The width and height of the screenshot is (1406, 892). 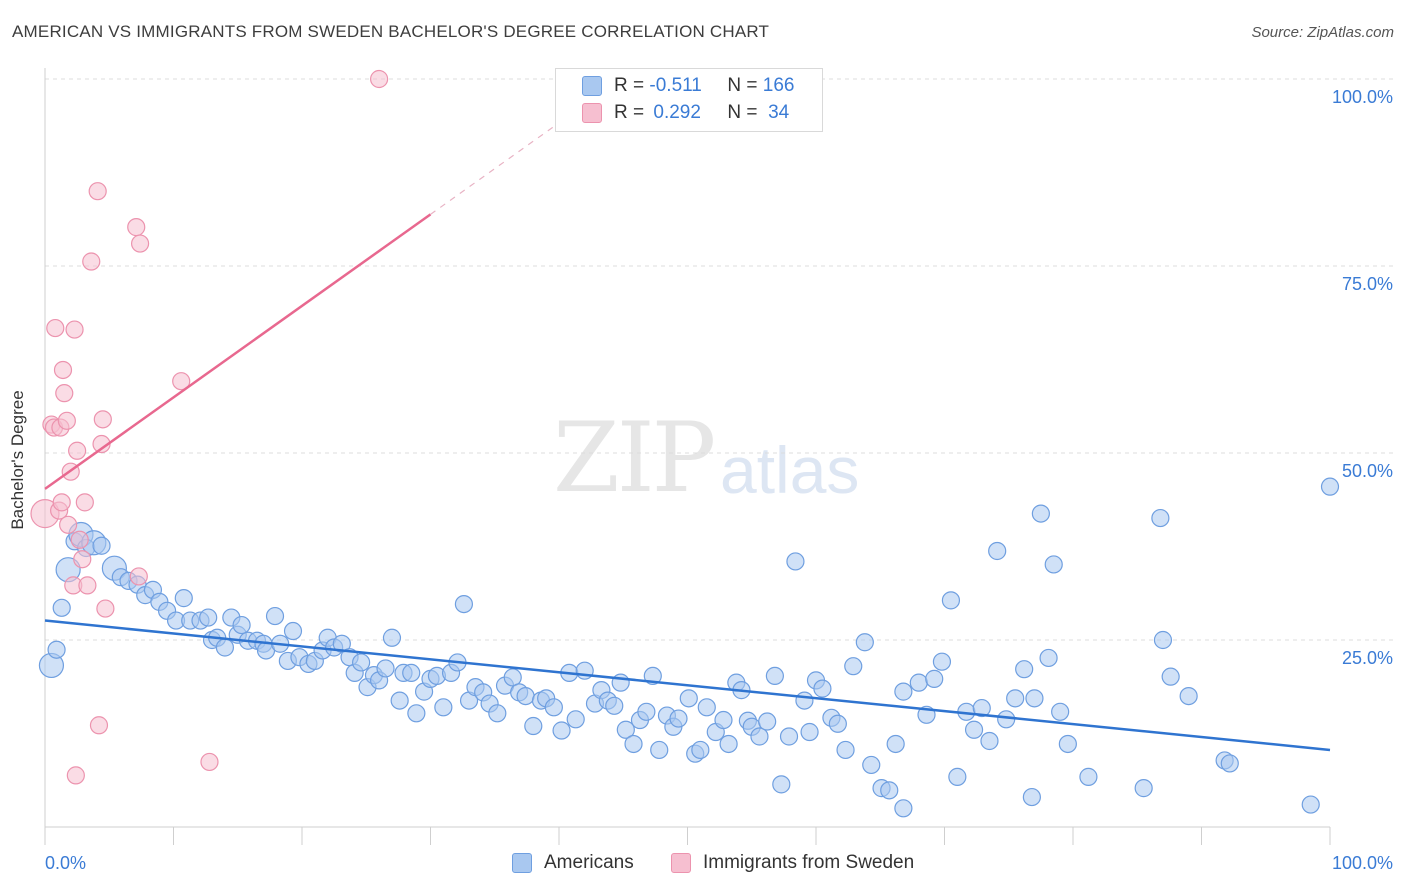 I want to click on sweden-swatch, so click(x=592, y=113).